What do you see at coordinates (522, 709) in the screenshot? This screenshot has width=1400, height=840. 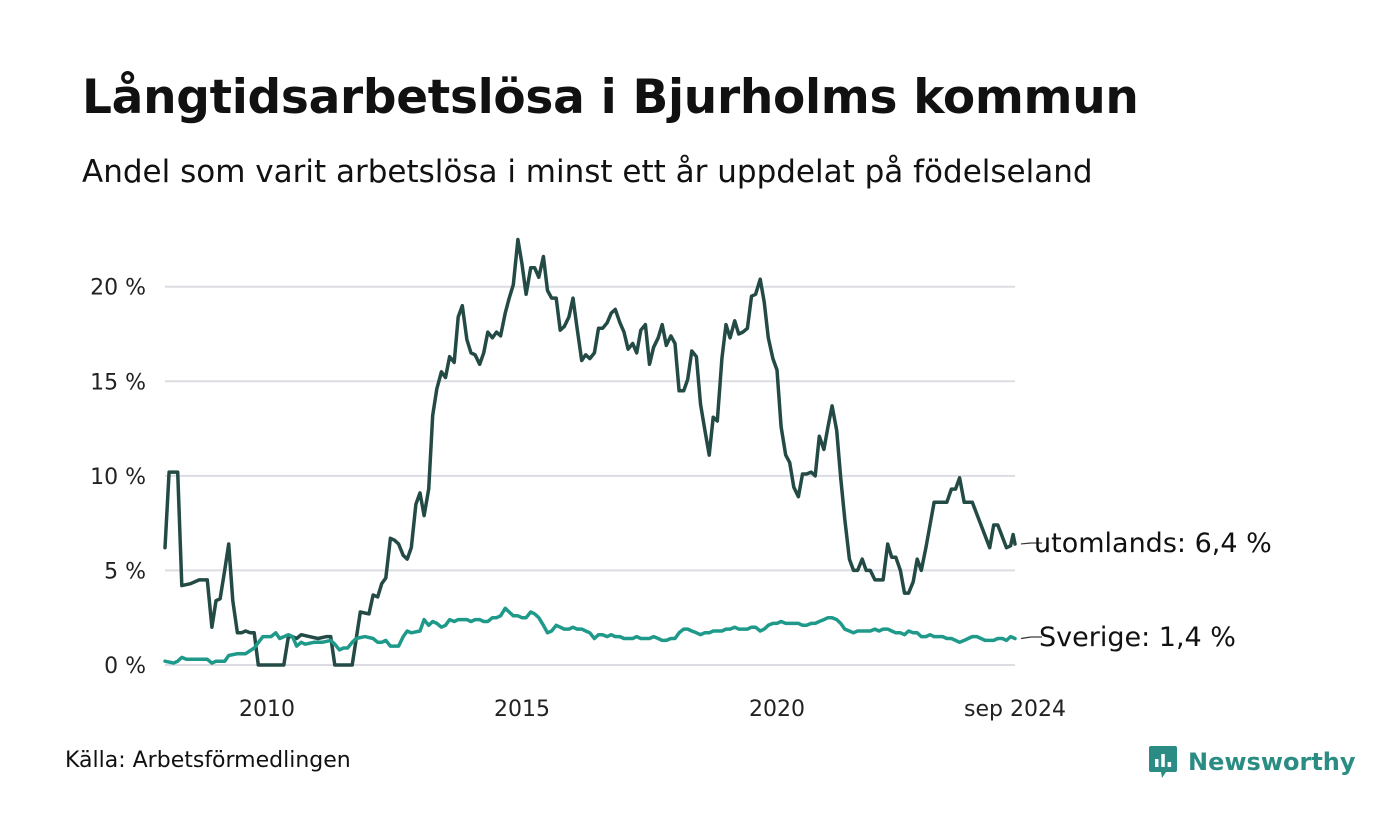 I see `x-tick-label: 2015` at bounding box center [522, 709].